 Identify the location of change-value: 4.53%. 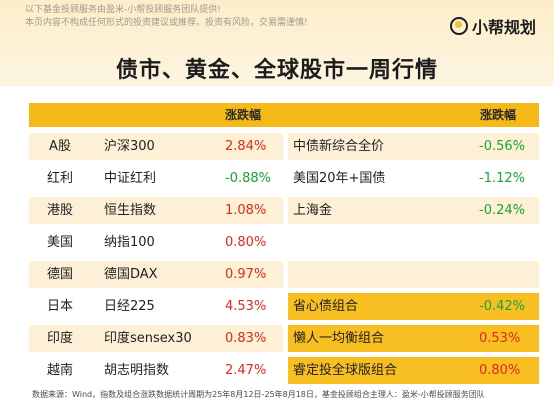
(246, 306).